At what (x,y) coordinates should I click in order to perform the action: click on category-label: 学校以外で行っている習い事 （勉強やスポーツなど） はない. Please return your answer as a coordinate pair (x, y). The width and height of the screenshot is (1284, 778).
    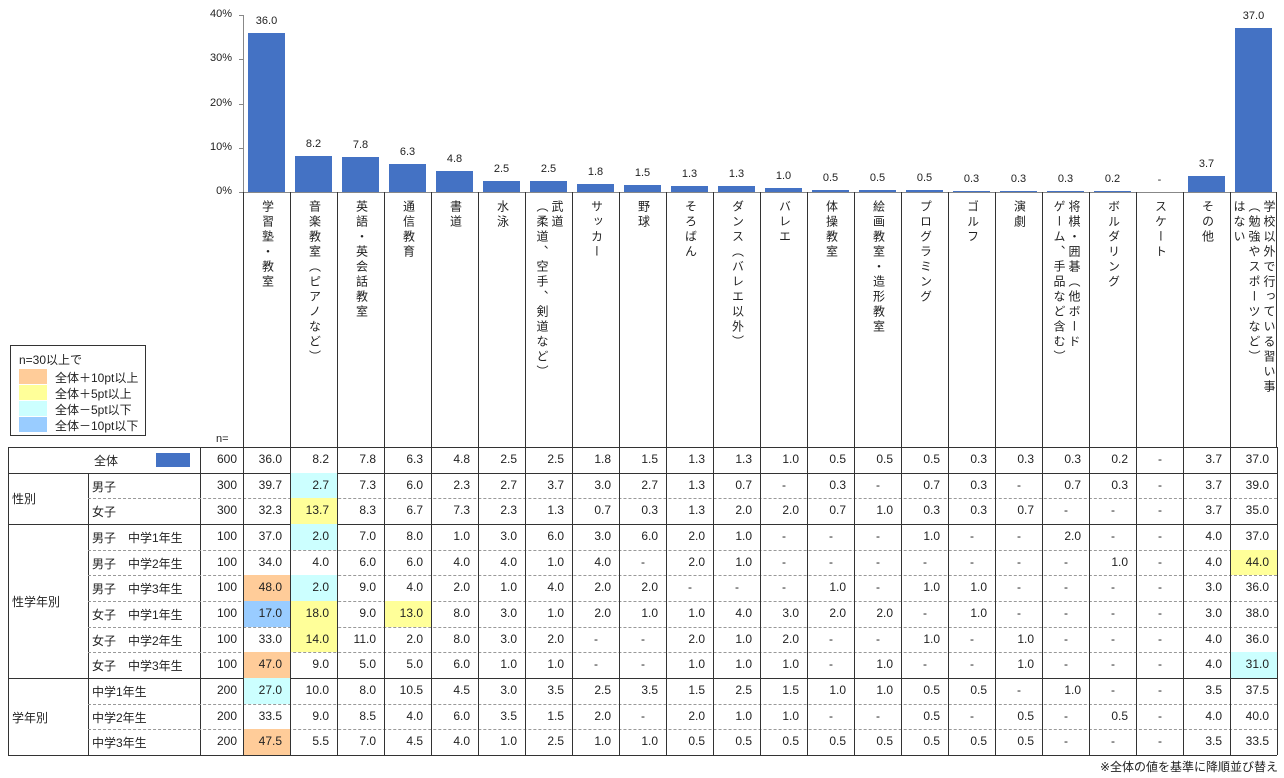
    Looking at the image, I should click on (1254, 297).